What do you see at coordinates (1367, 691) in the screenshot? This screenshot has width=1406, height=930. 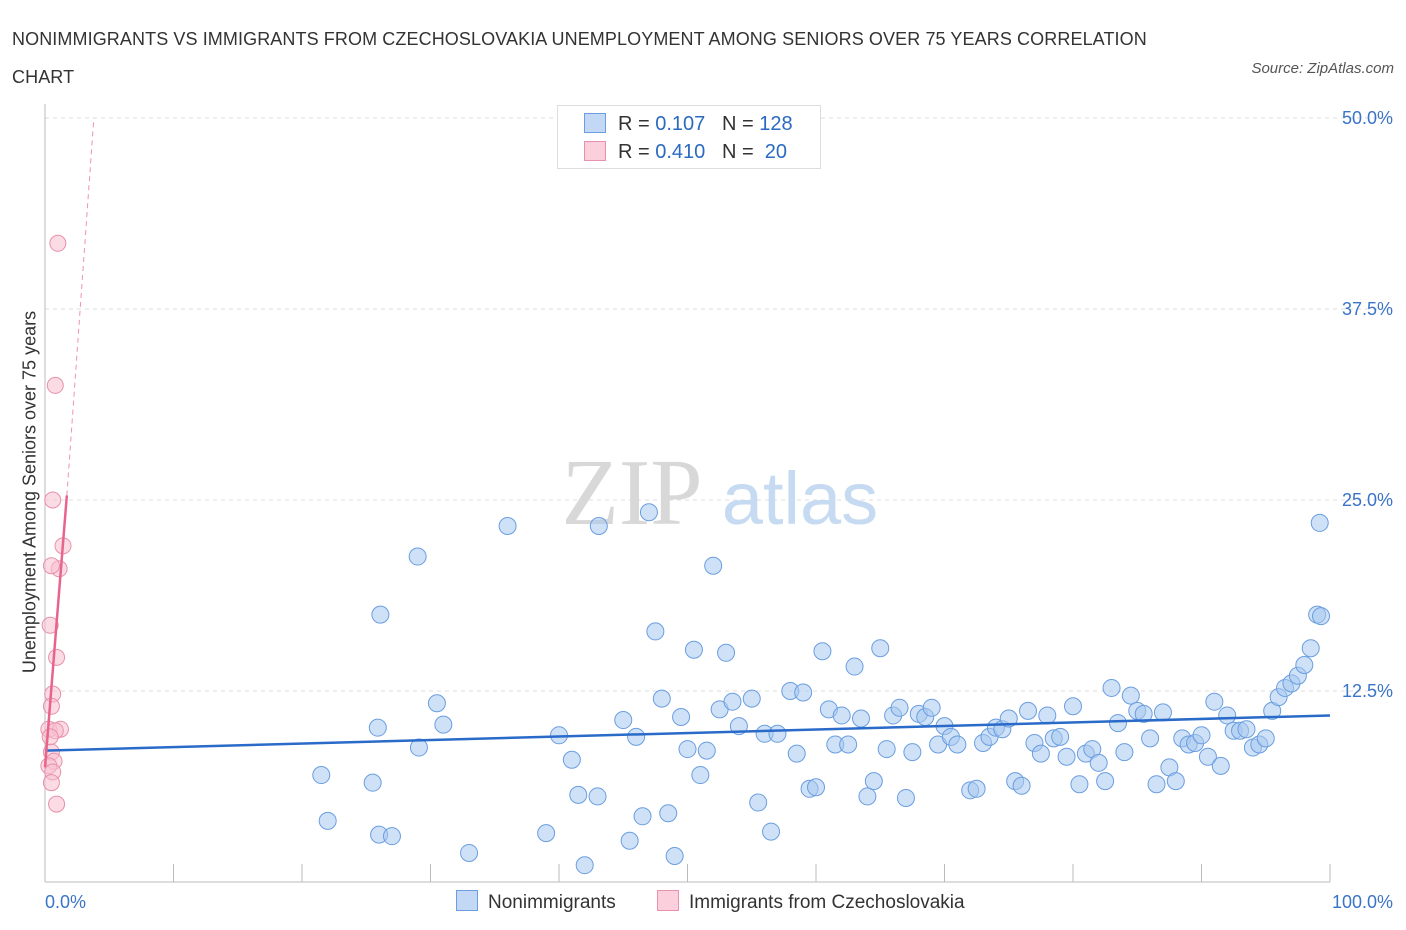 I see `y-tick-label: 12.5%` at bounding box center [1367, 691].